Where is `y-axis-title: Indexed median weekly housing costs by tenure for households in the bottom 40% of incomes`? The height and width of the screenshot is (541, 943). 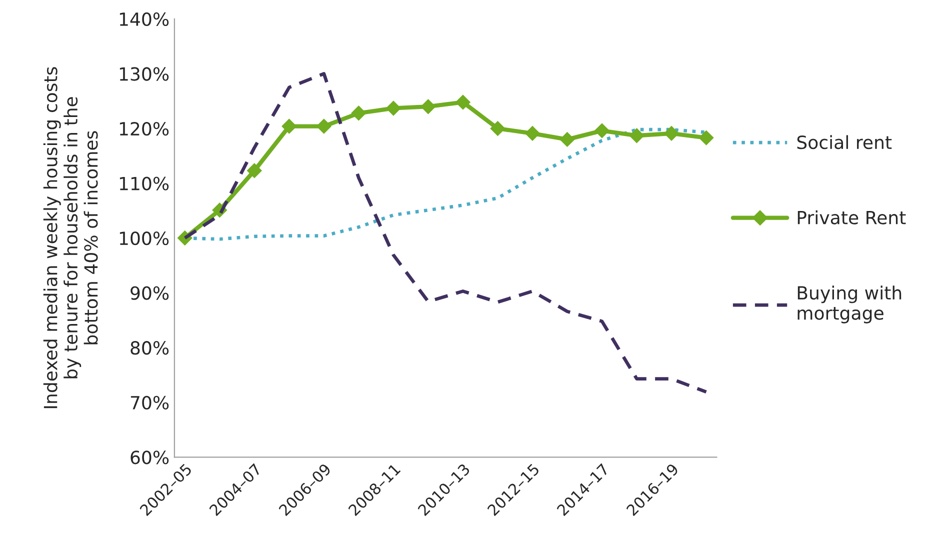
y-axis-title: Indexed median weekly housing costs by tenure for households in the bottom 40% of incomes is located at coordinates (70, 237).